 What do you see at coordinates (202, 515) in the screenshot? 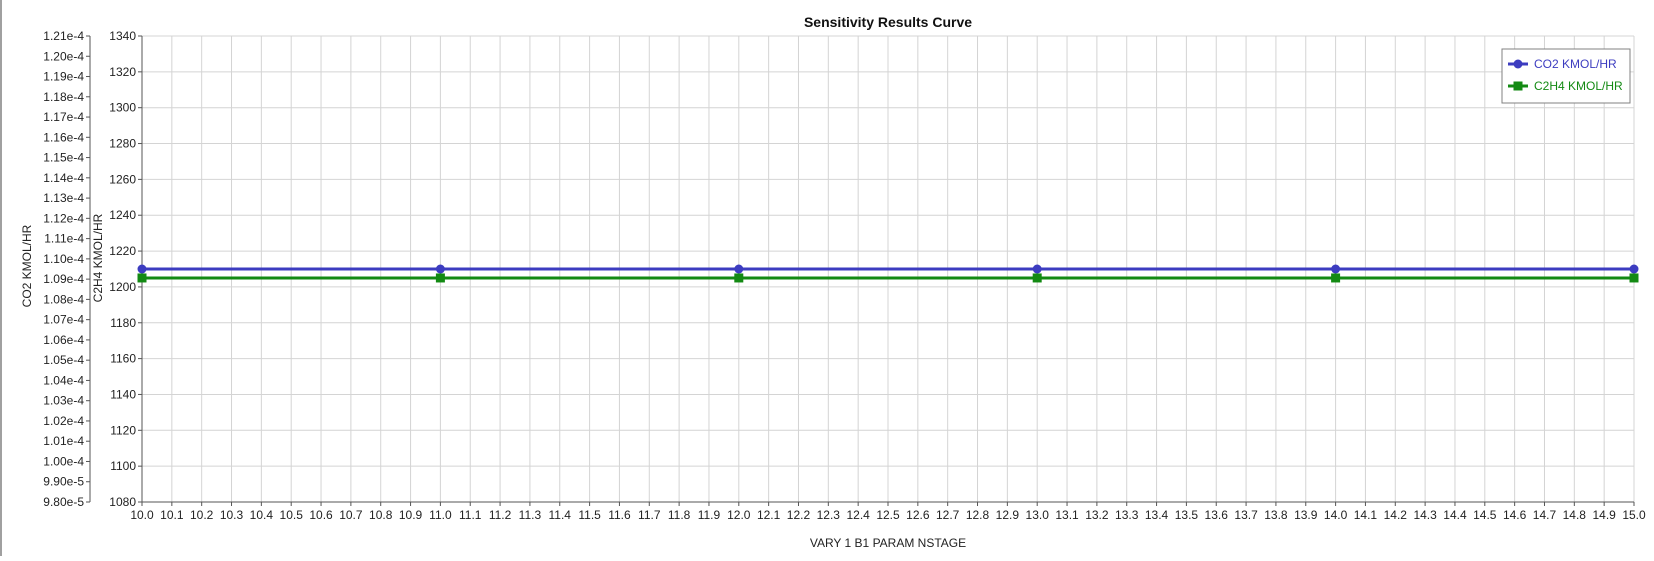
I see `x-tick-label: 10.2` at bounding box center [202, 515].